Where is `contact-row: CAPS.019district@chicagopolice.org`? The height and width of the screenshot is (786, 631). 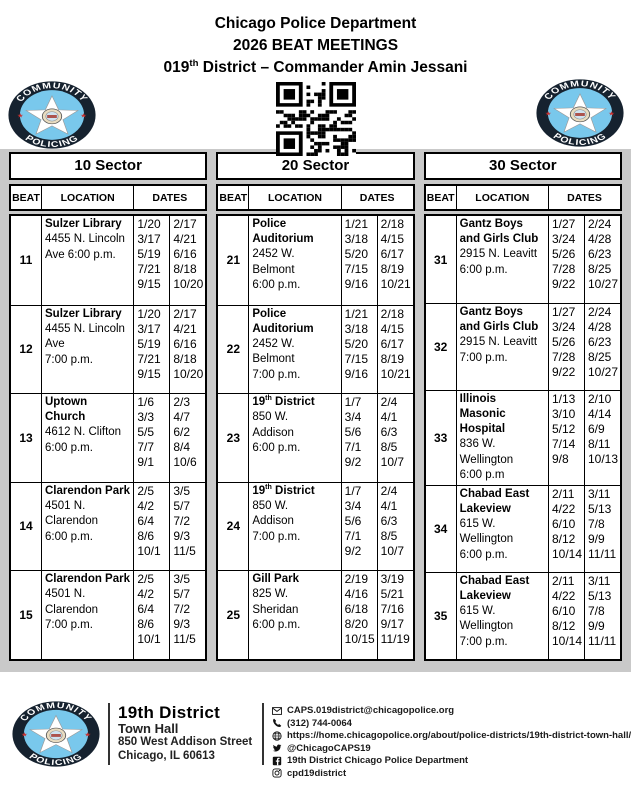
contact-row: CAPS.019district@chicagopolice.org is located at coordinates (451, 711).